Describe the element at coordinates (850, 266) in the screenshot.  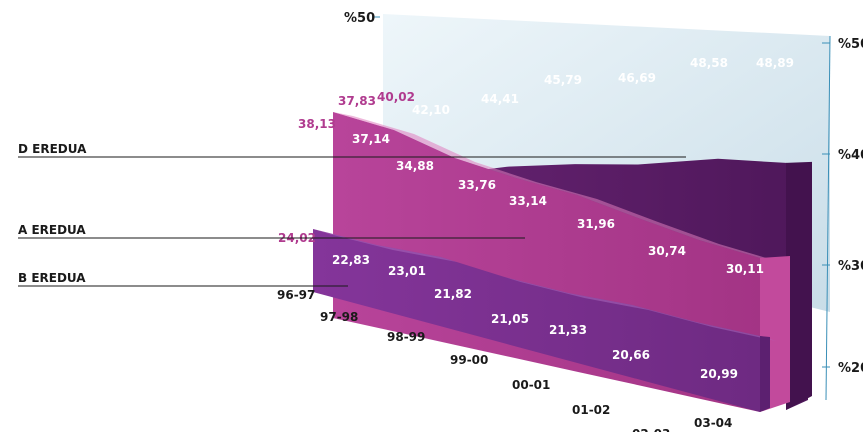
I see `right-axis-tick-label: %30` at that location.